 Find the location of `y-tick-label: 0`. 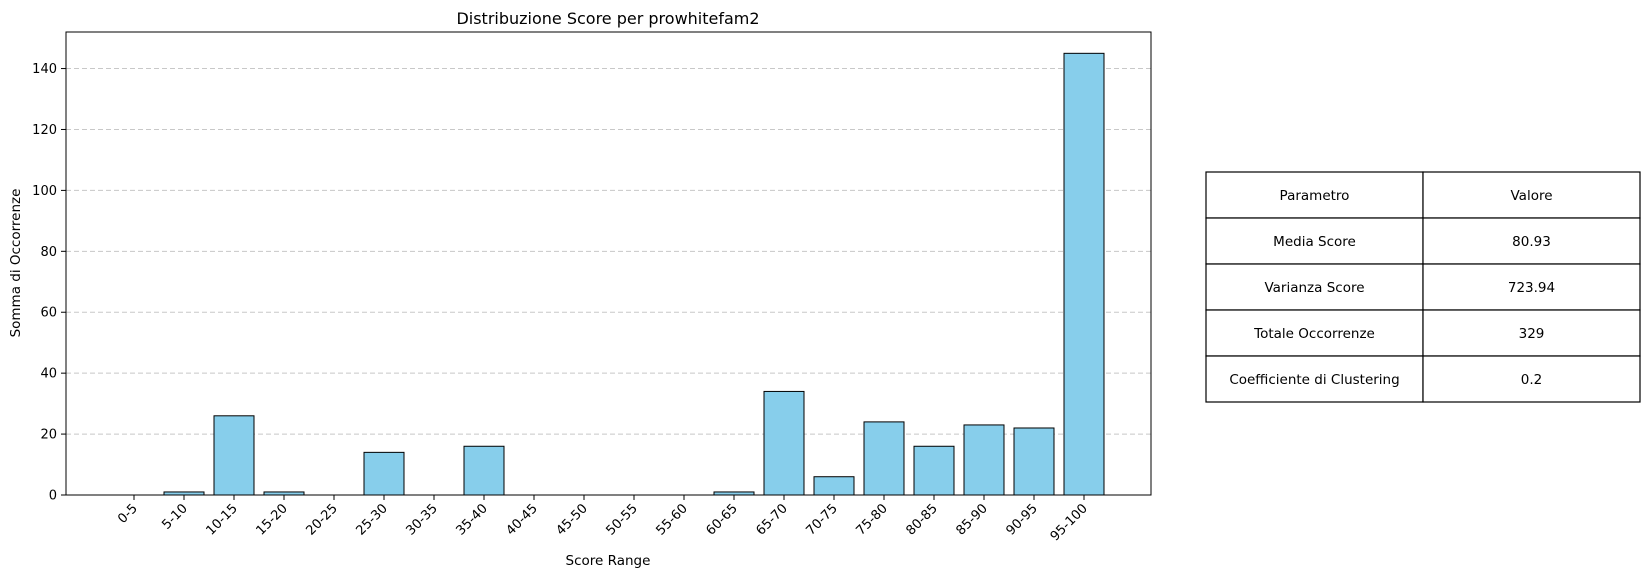

y-tick-label: 0 is located at coordinates (53, 496).